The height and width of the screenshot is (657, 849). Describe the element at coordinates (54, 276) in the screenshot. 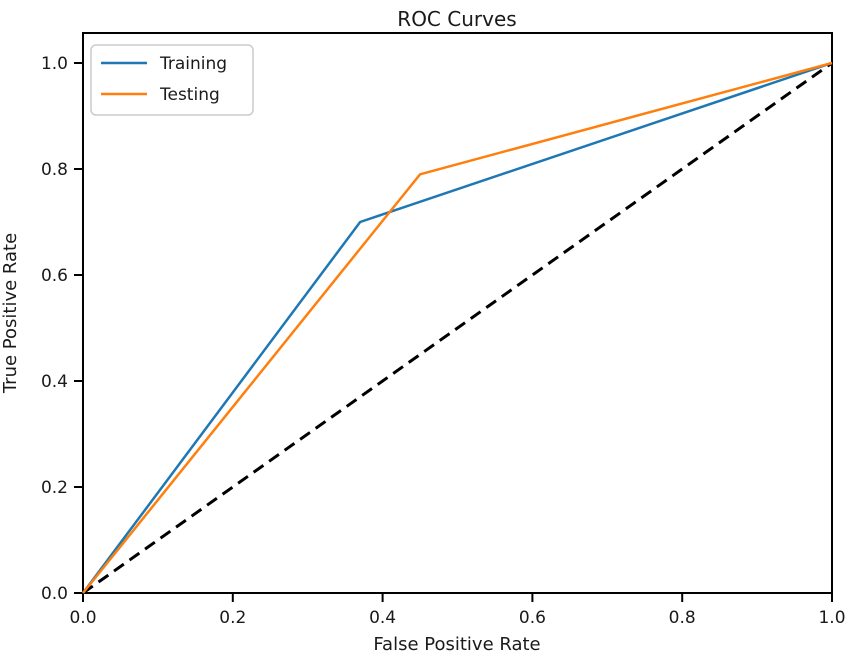

I see `y-tick-label: 0.6` at that location.